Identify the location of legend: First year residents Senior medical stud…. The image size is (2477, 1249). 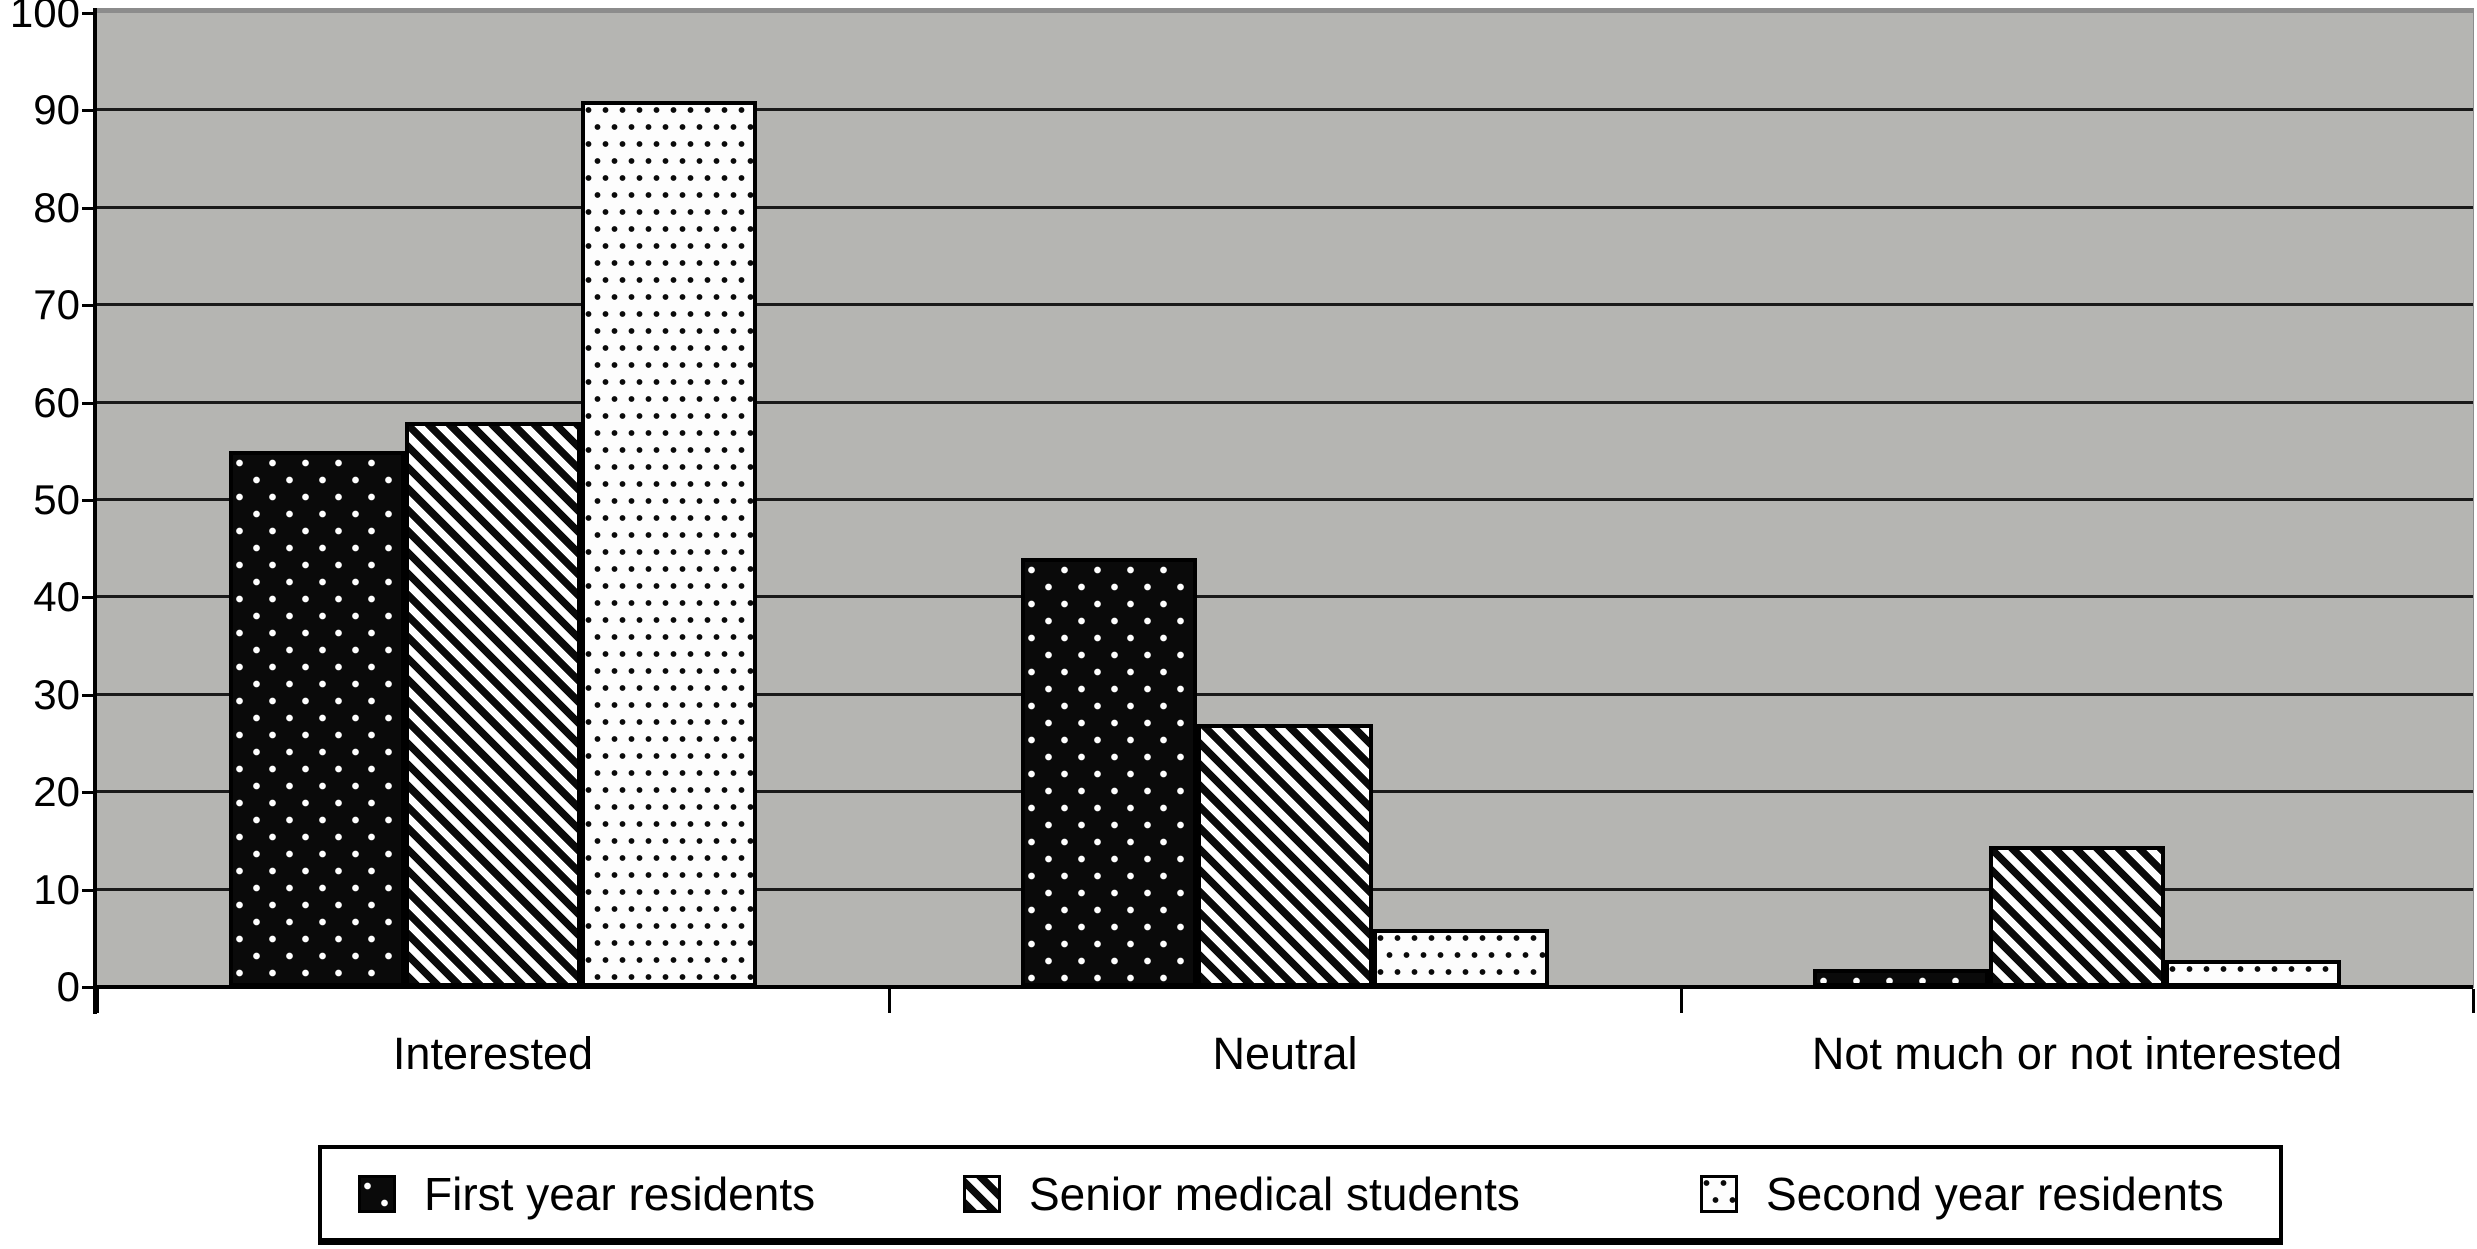
(1300, 1195).